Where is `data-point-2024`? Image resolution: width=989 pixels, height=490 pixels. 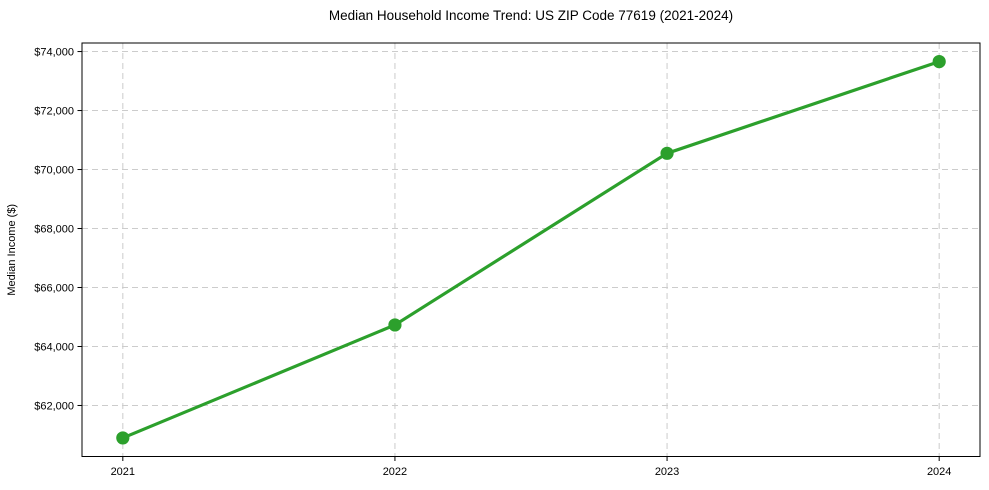
data-point-2024 is located at coordinates (939, 61).